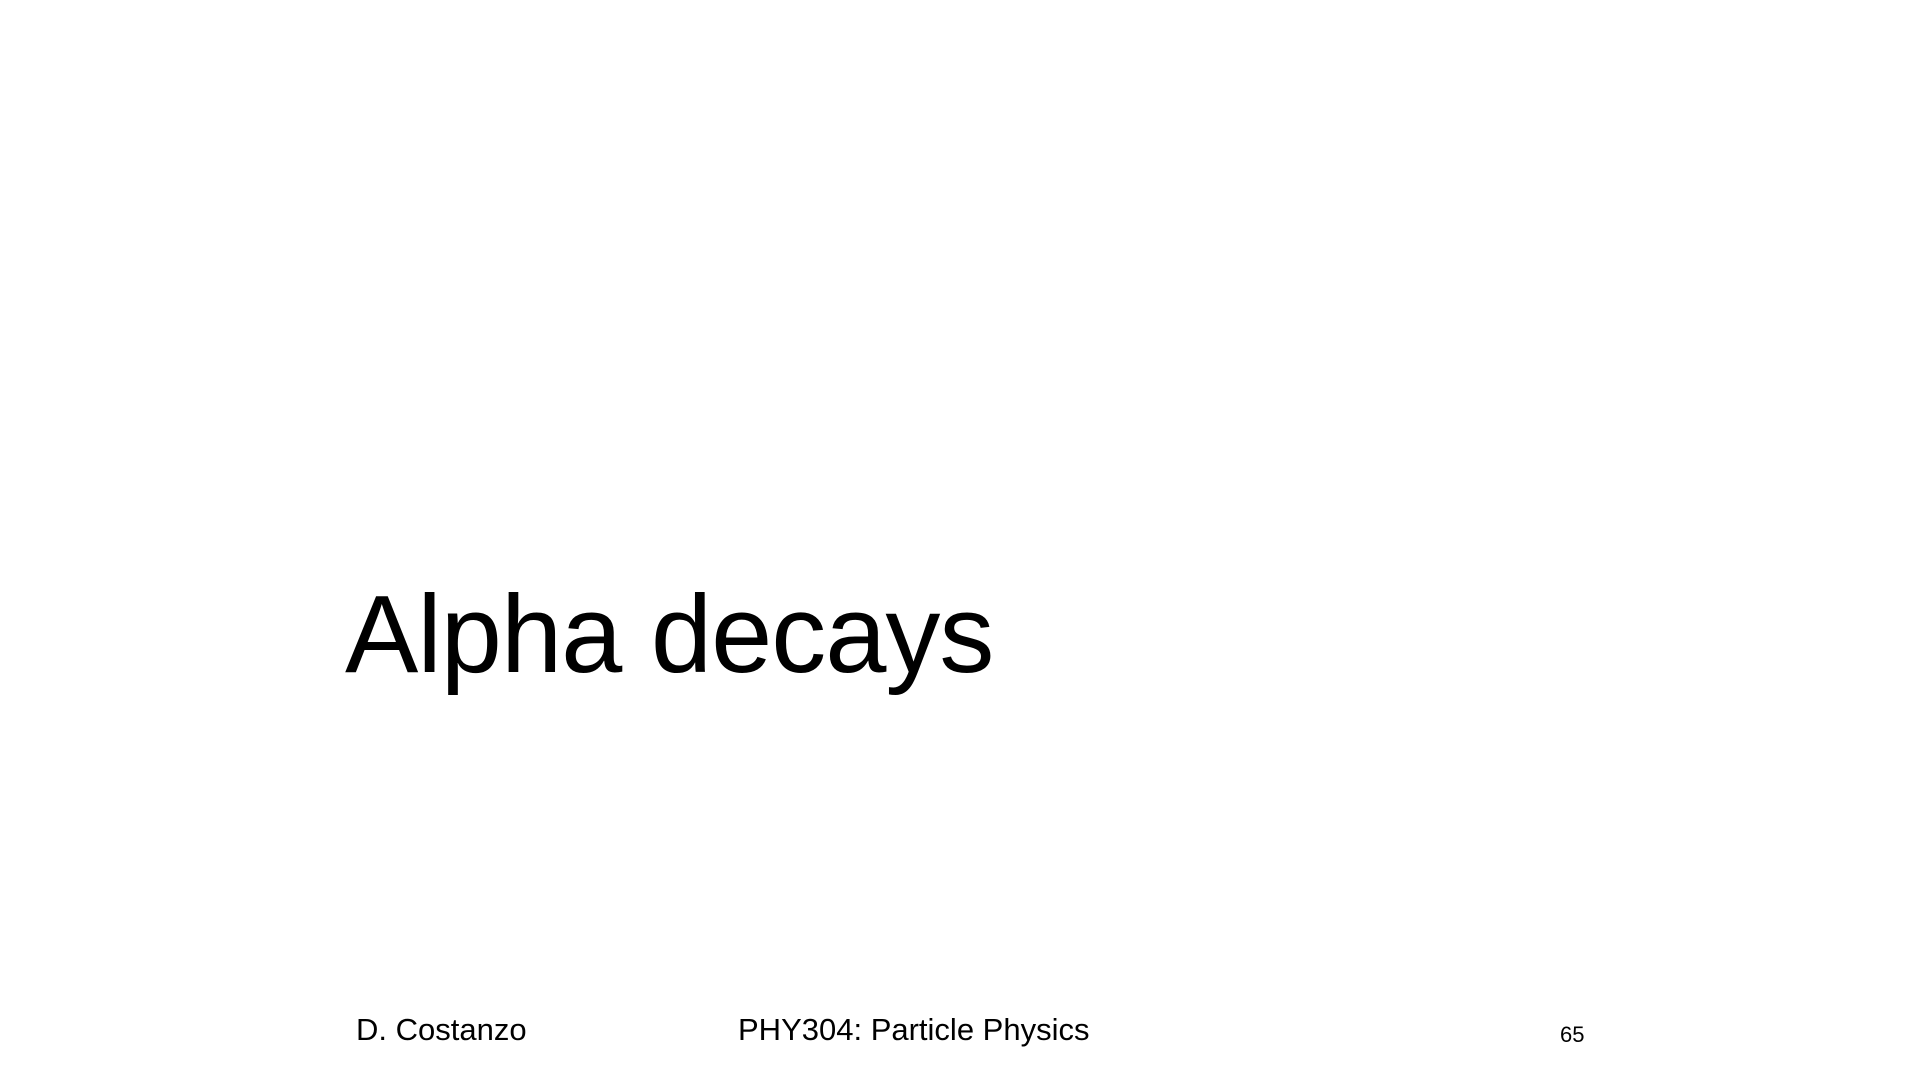 This screenshot has width=1920, height=1080. I want to click on footer-course: PHY304: Particle Physics, so click(914, 1029).